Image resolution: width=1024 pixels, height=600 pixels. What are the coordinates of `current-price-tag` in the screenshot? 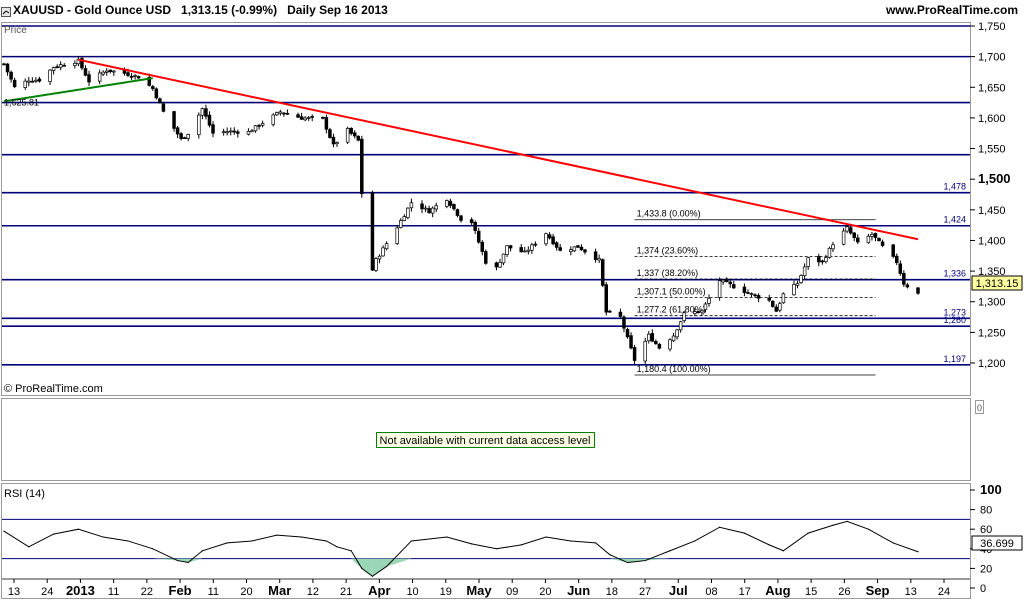 It's located at (997, 283).